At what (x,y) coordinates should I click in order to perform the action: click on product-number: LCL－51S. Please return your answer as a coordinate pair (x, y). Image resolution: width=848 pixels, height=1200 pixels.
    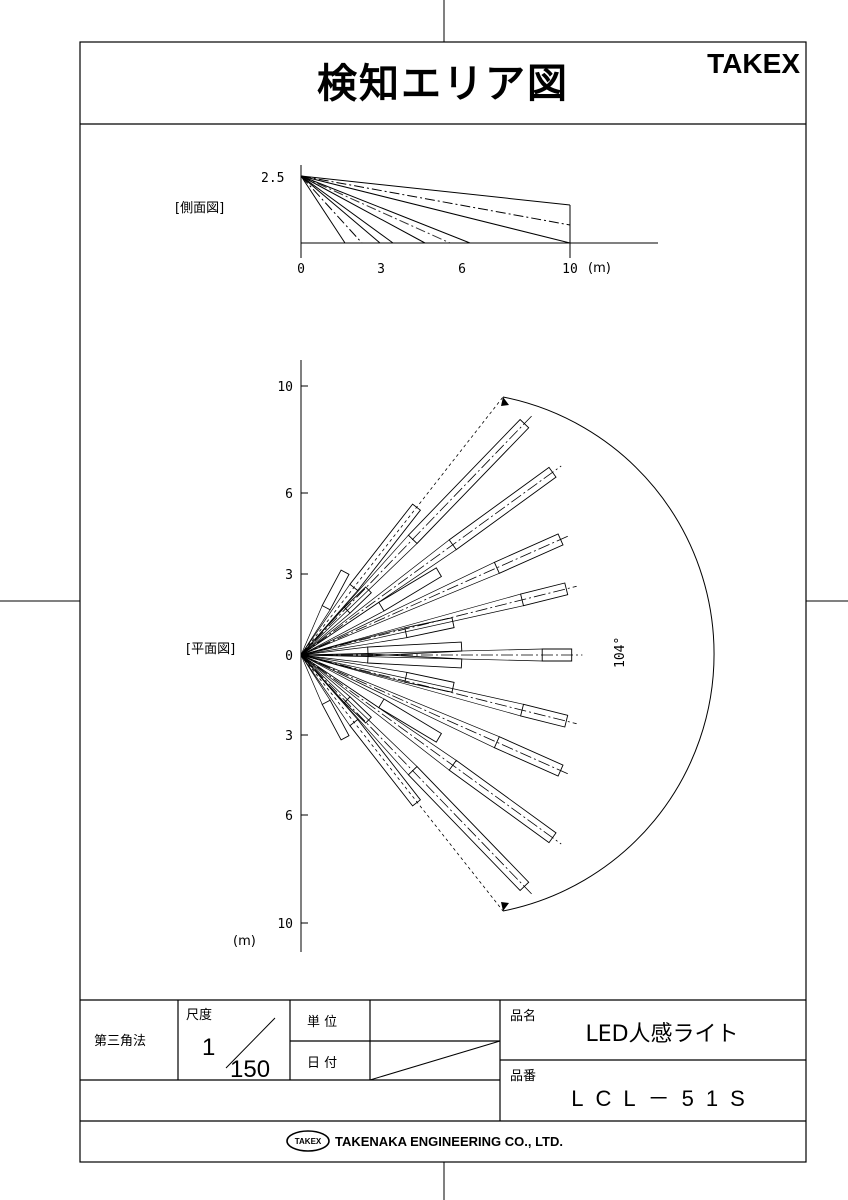
    Looking at the image, I should click on (664, 1098).